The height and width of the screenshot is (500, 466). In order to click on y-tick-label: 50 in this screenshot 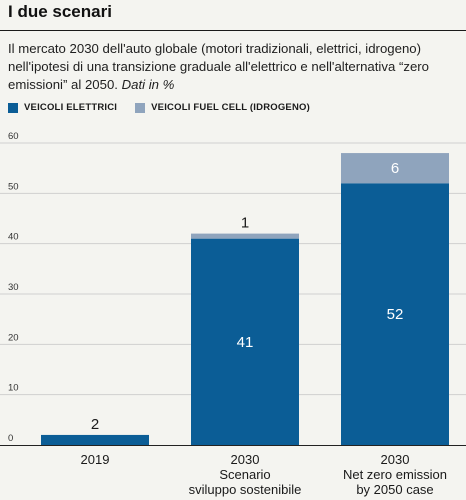, I will do `click(13, 186)`.